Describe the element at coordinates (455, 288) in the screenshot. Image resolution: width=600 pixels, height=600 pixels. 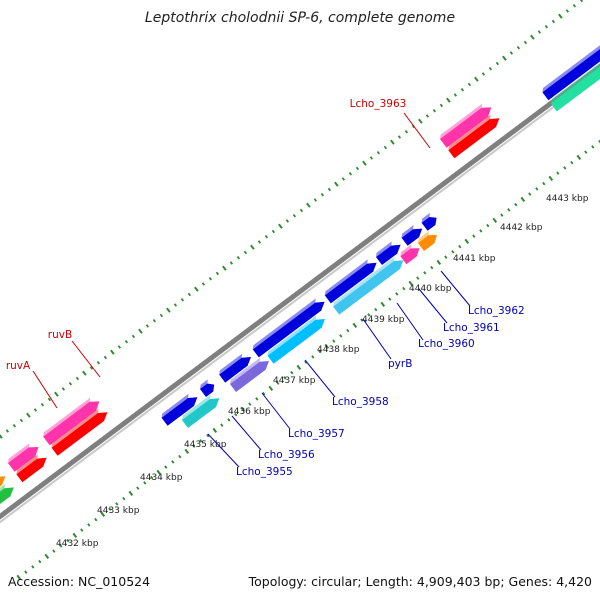
I see `gene-label-lcho3962-leader` at that location.